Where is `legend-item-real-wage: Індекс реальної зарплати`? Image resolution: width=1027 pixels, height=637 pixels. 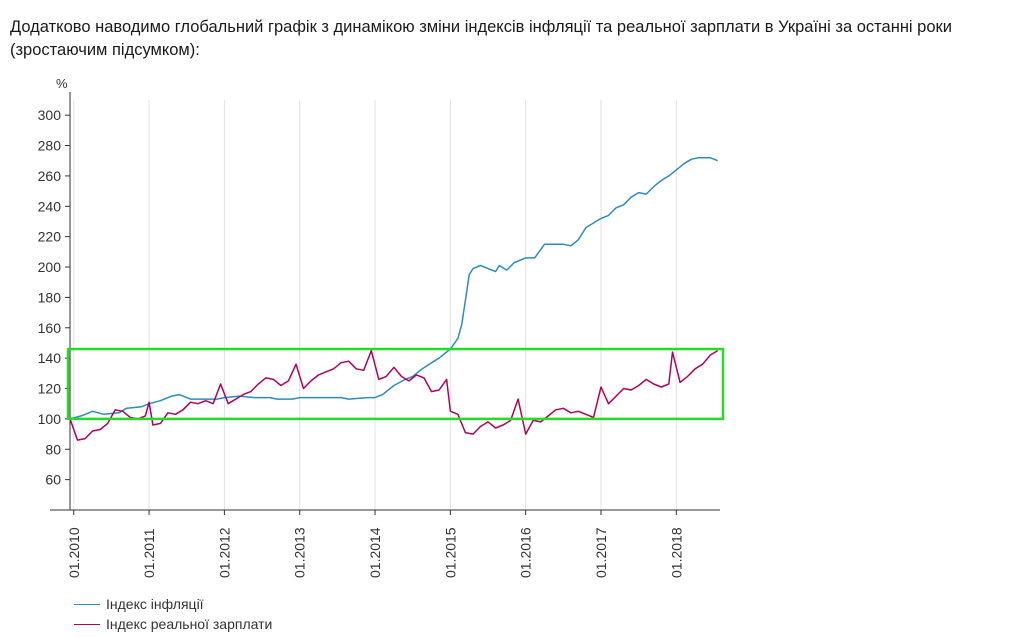 legend-item-real-wage: Індекс реальної зарплати is located at coordinates (173, 624).